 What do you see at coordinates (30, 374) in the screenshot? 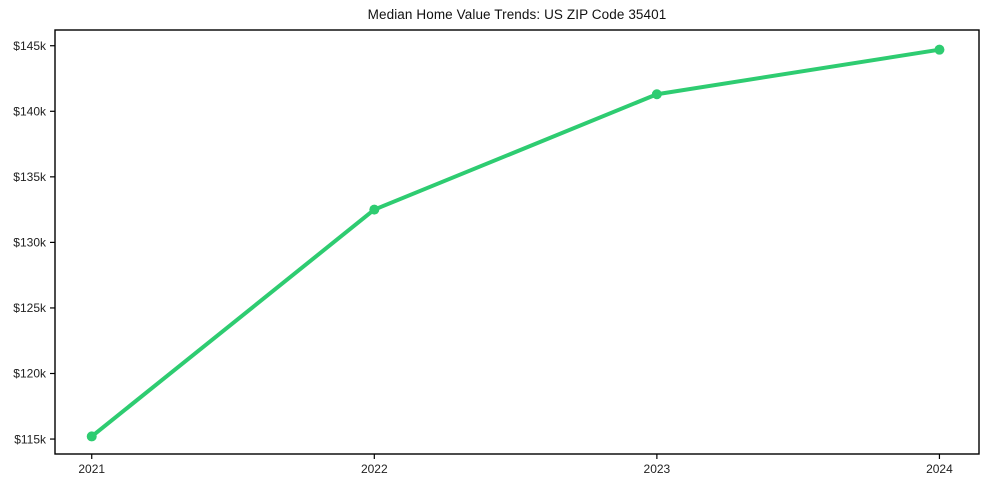
I see `y-tick-label: $120k` at bounding box center [30, 374].